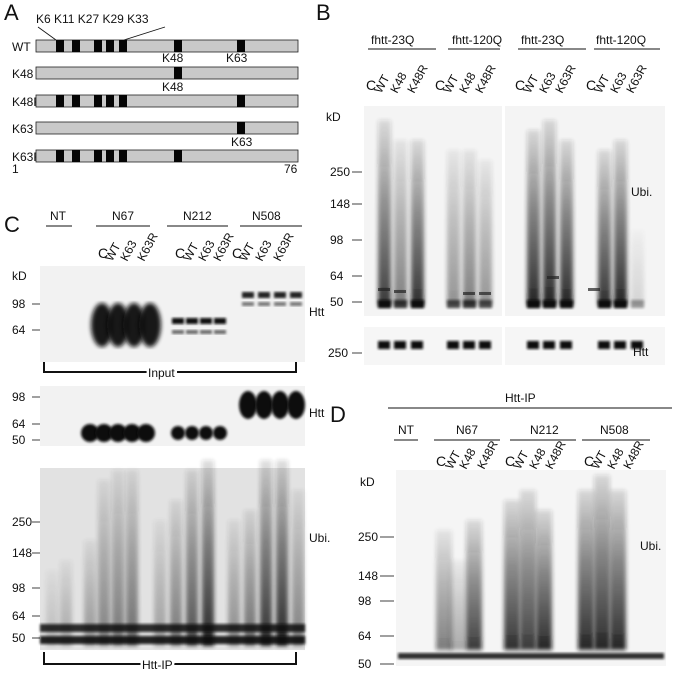  Describe the element at coordinates (11, 12) in the screenshot. I see `panel-a-letter: A` at that location.